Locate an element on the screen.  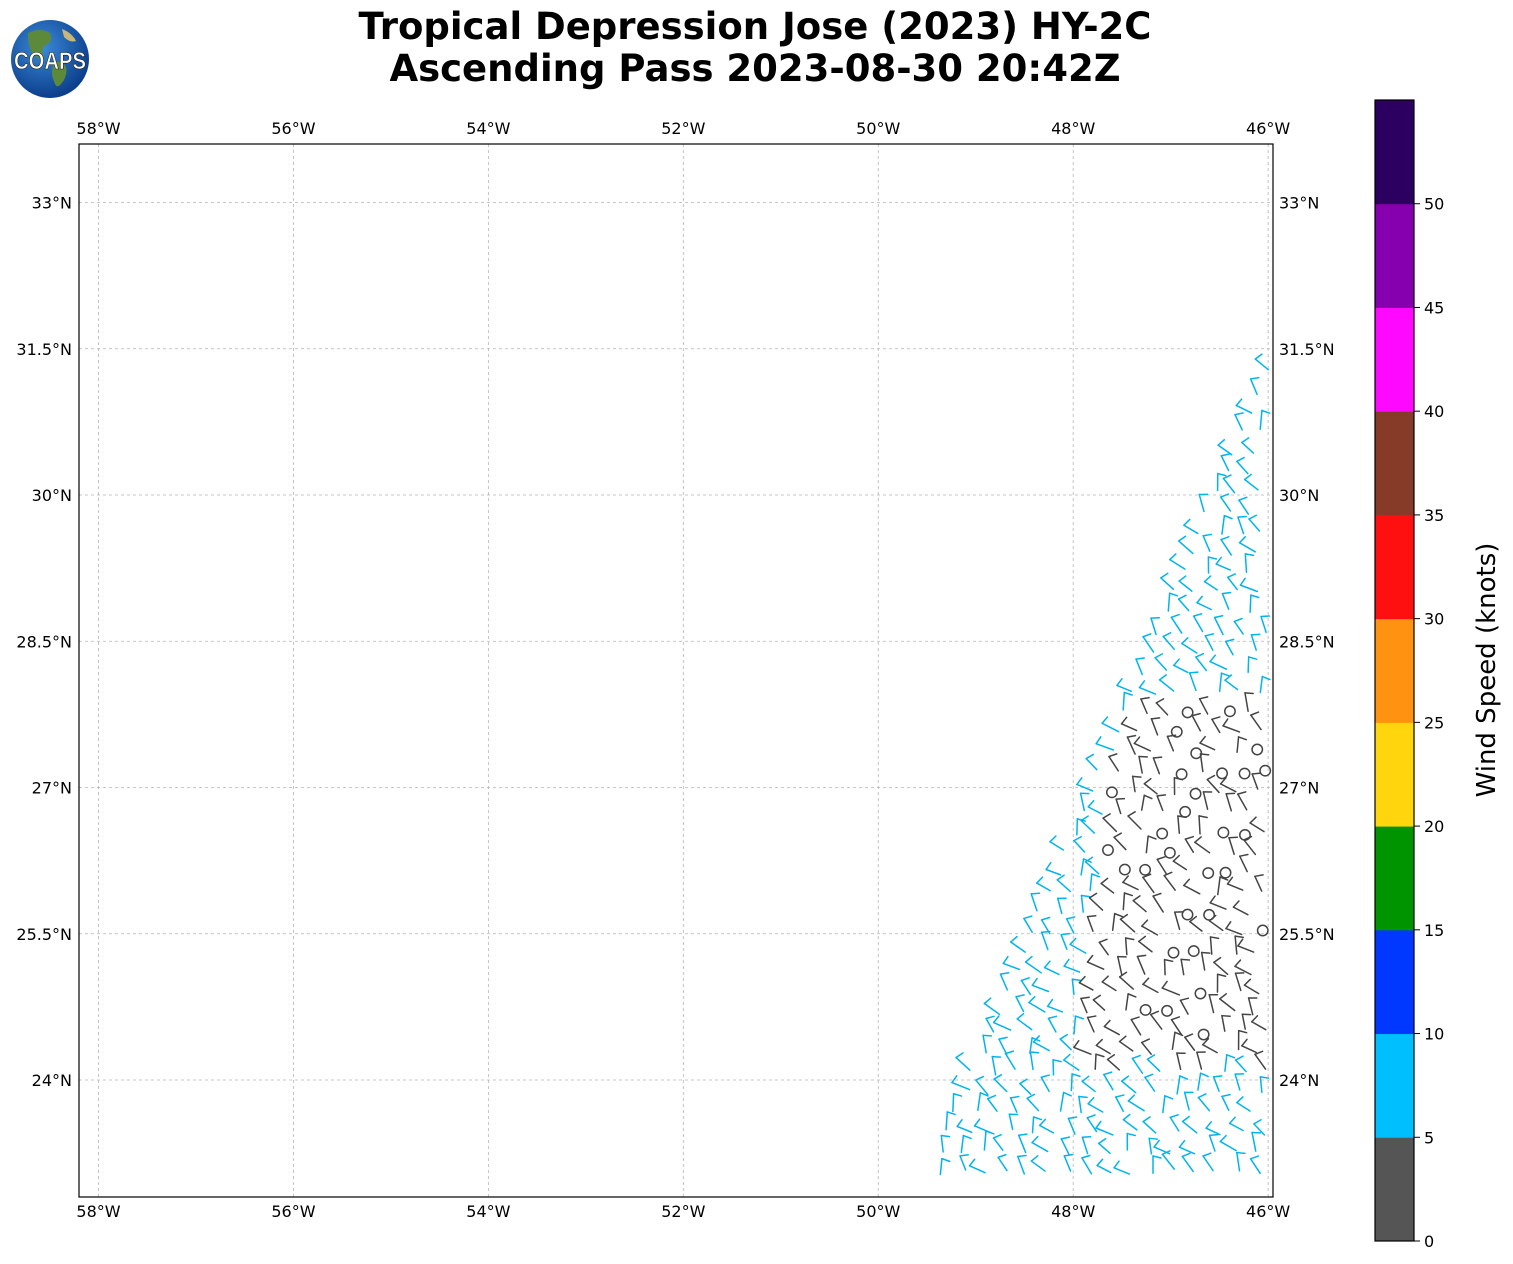
colorbar-frame is located at coordinates (1394, 670).